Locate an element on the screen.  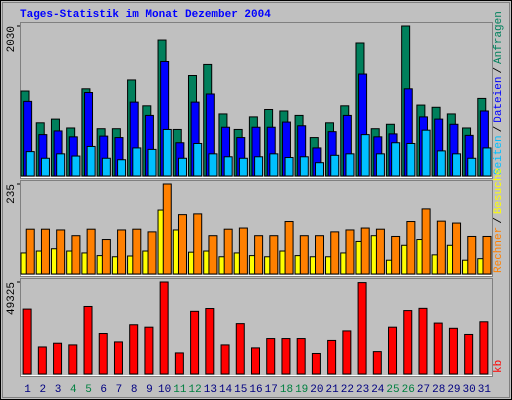
x-tick-label: 30 is located at coordinates (469, 390).